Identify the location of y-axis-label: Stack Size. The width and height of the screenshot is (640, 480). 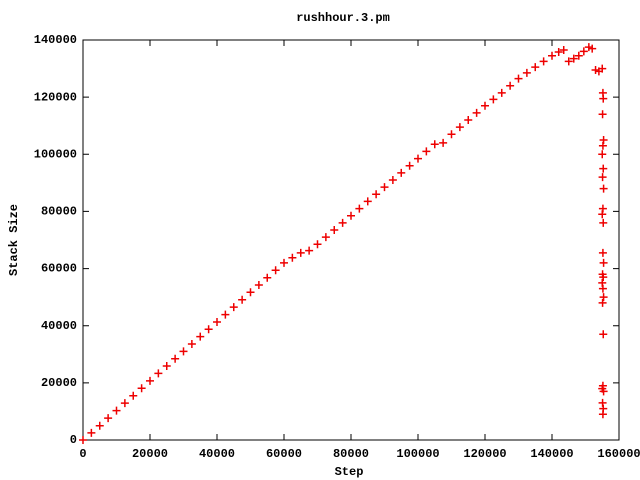
(14, 240).